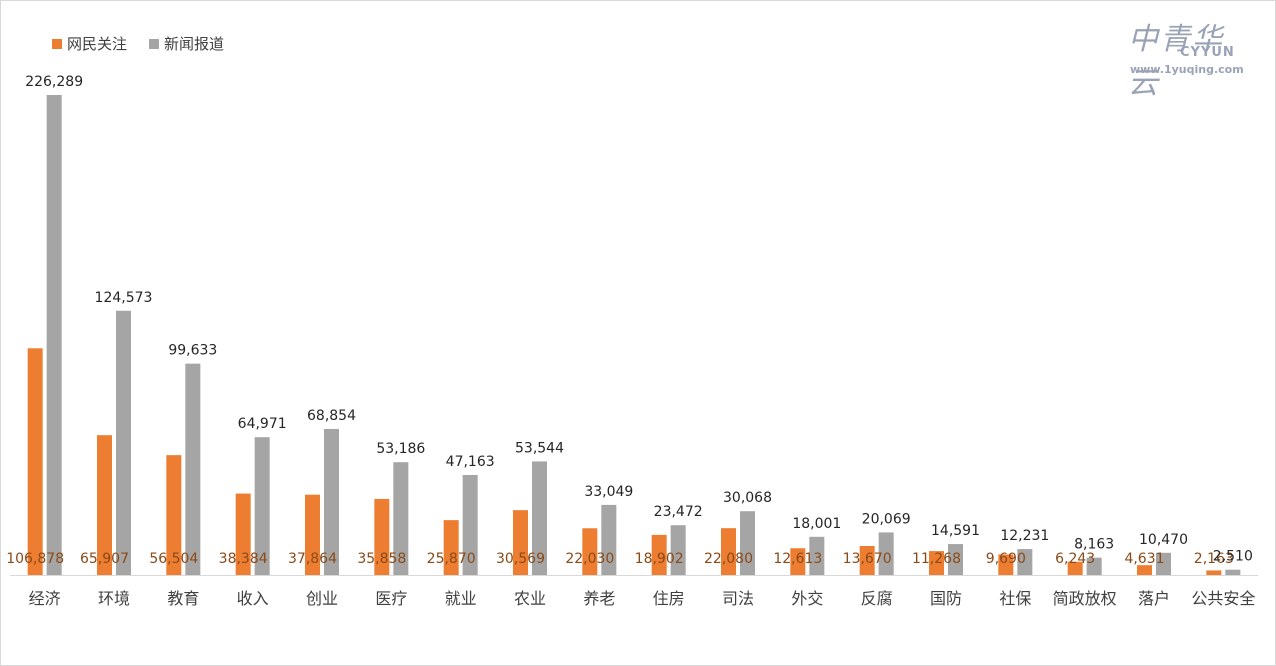 The image size is (1276, 666). What do you see at coordinates (451, 559) in the screenshot?
I see `data-label-series1: 25,870` at bounding box center [451, 559].